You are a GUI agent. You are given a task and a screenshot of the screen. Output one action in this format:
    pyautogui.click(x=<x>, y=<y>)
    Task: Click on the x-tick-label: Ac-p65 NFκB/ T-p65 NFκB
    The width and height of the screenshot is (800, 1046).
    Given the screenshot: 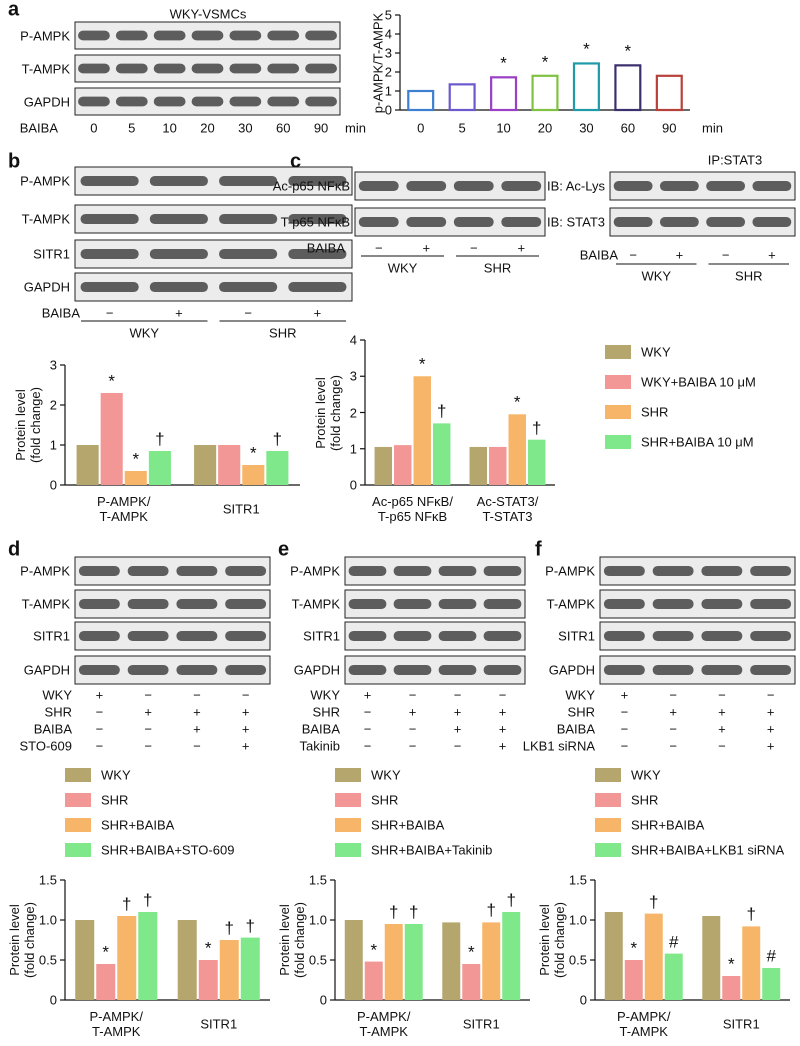 What is the action you would take?
    pyautogui.click(x=412, y=509)
    